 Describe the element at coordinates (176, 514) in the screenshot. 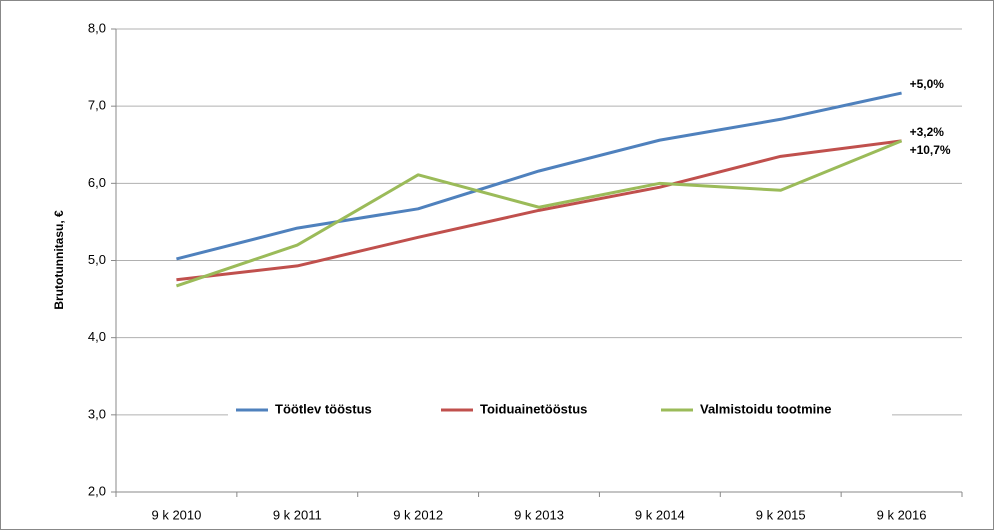

I see `x-tick-label: 9 k 2010` at that location.